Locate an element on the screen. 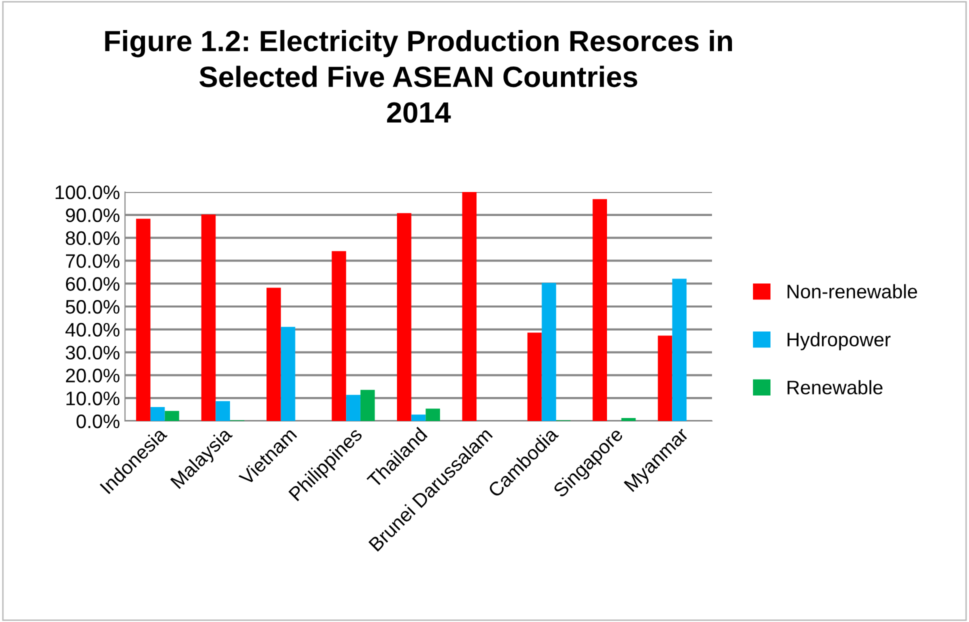 This screenshot has width=969, height=622. y-tick-label: 40.0% is located at coordinates (92, 329).